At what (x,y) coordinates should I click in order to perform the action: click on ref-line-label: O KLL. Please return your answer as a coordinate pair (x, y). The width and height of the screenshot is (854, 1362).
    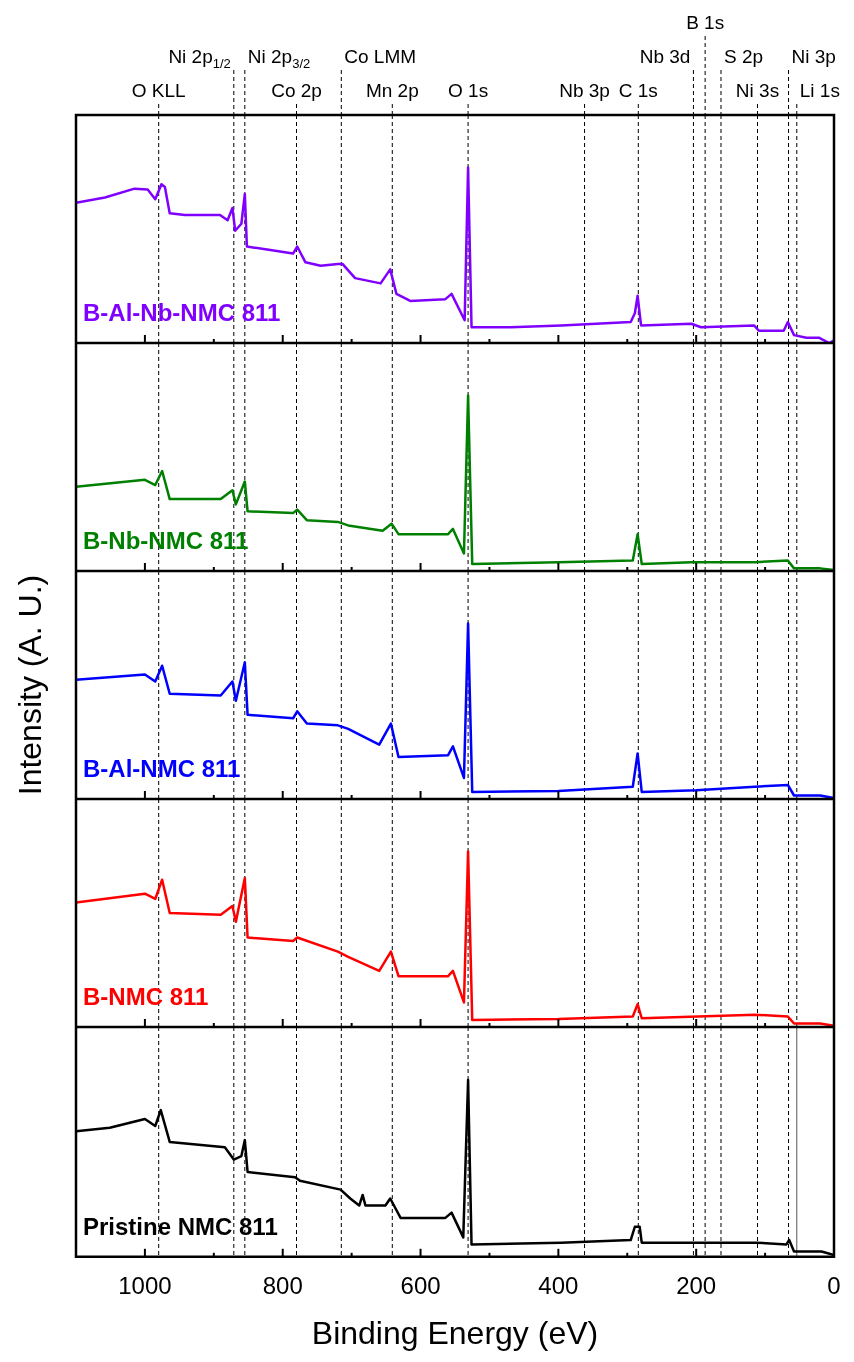
    Looking at the image, I should click on (158, 91).